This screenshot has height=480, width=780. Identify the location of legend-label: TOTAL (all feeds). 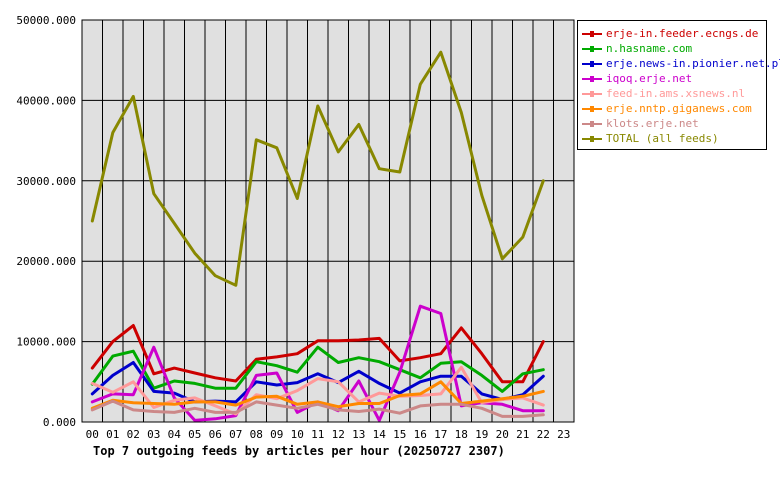
(662, 138).